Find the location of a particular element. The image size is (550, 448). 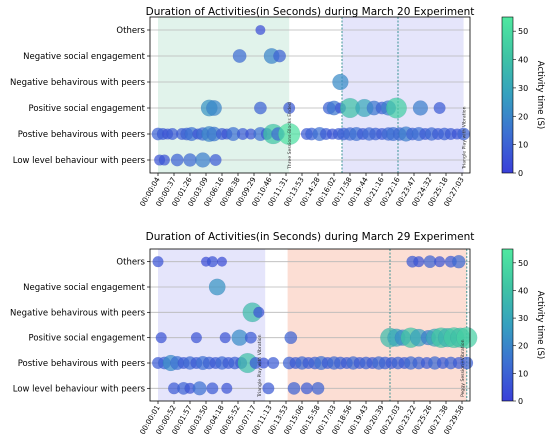

annotation-label: Three Sessions-Blocks Ended is located at coordinates (290, 136).